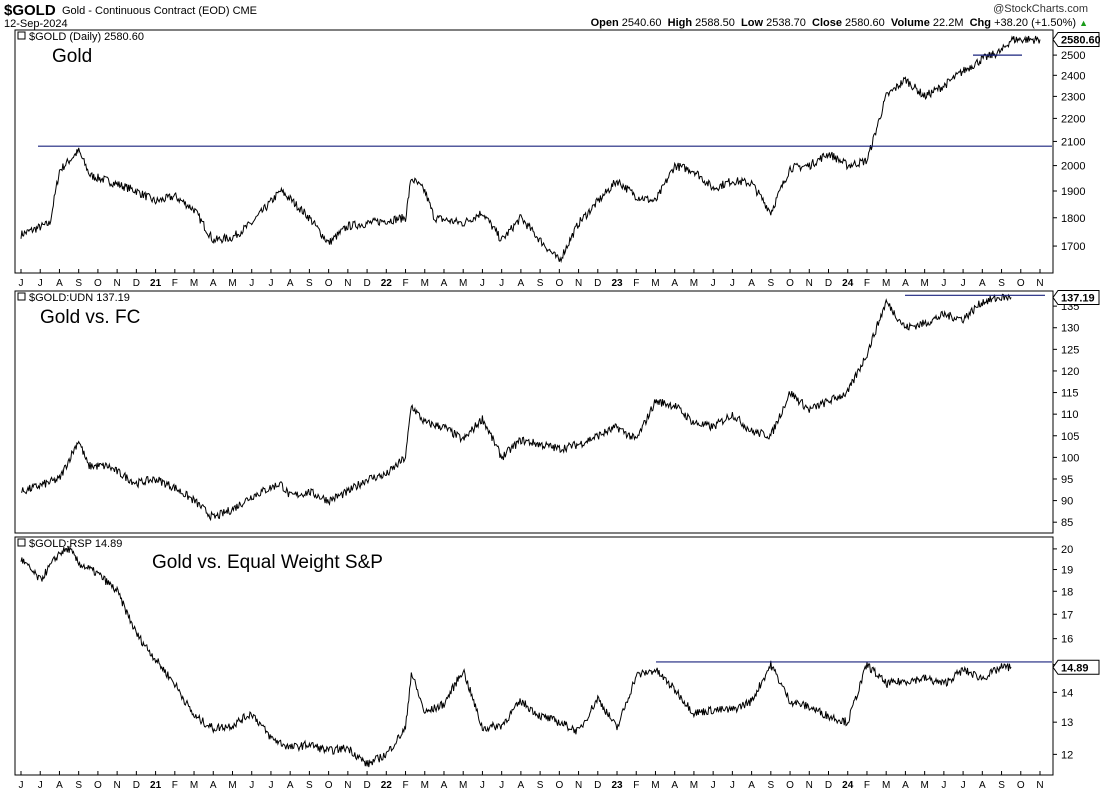  What do you see at coordinates (1067, 502) in the screenshot?
I see `y-tick-label: 90` at bounding box center [1067, 502].